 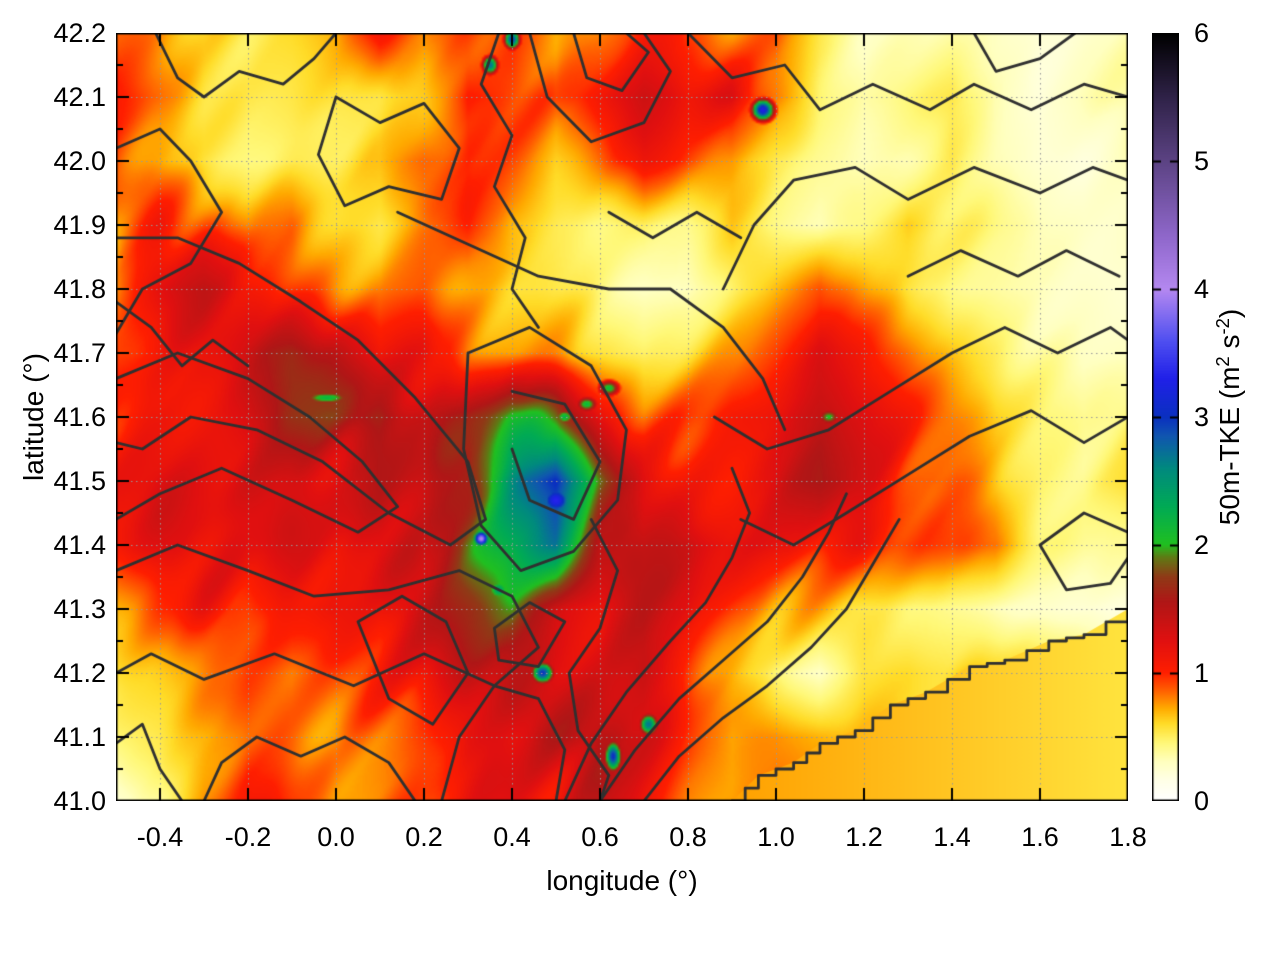 I want to click on y-tick-label: 41.0, so click(x=79, y=801).